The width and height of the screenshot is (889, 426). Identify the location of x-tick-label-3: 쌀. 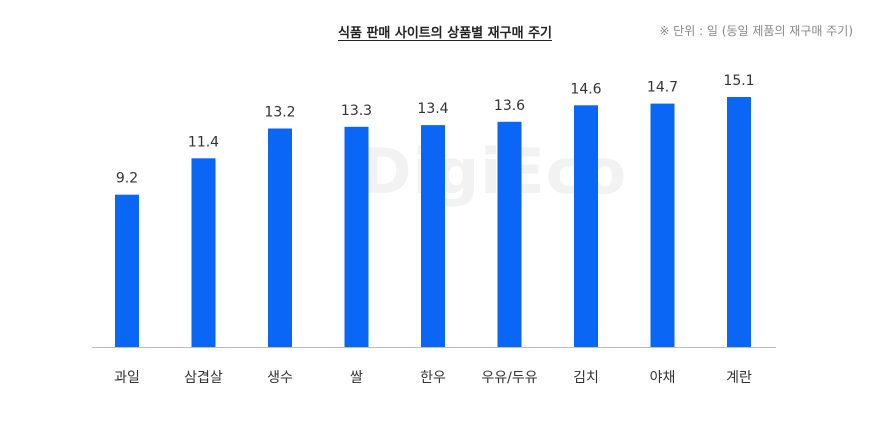
(356, 378).